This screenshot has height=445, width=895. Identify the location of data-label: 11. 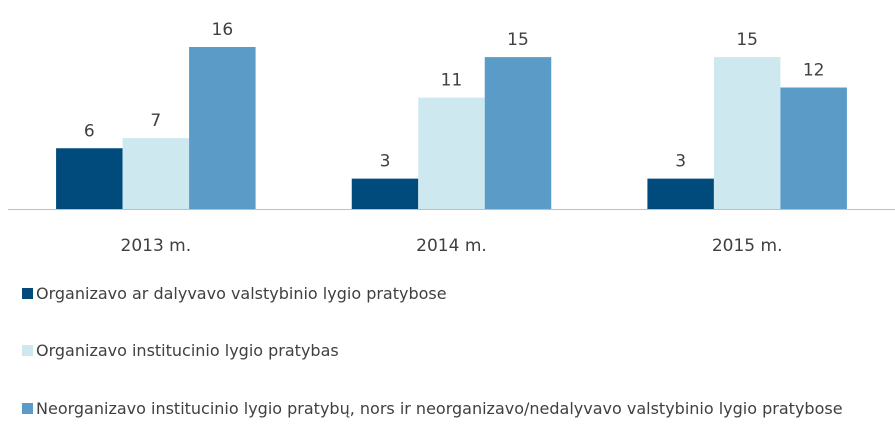
(452, 81).